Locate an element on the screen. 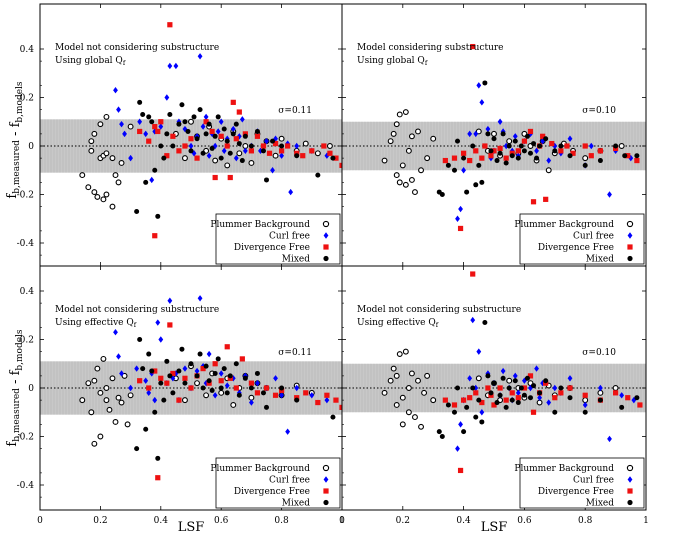 This screenshot has height=559, width=674. y-tick-label: -0.2 is located at coordinates (25, 438).